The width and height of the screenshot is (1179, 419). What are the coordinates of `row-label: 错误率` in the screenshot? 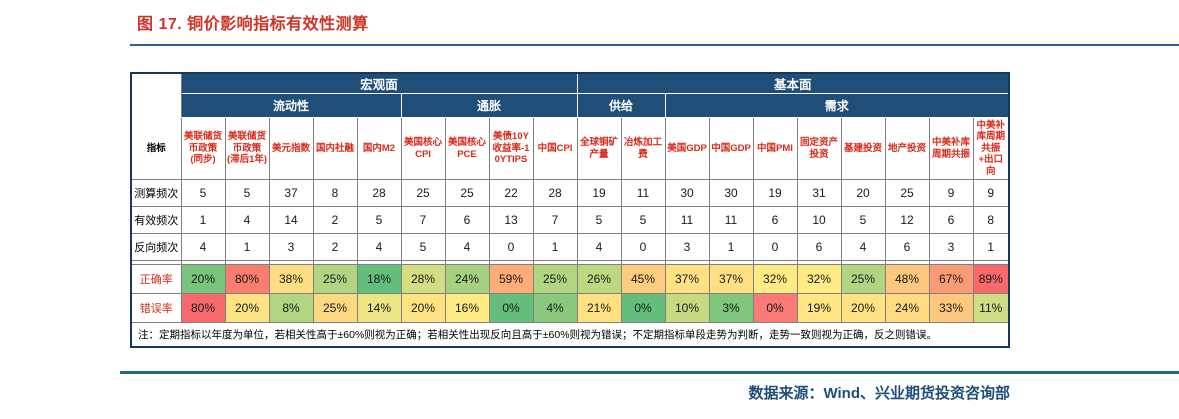 It's located at (156, 308).